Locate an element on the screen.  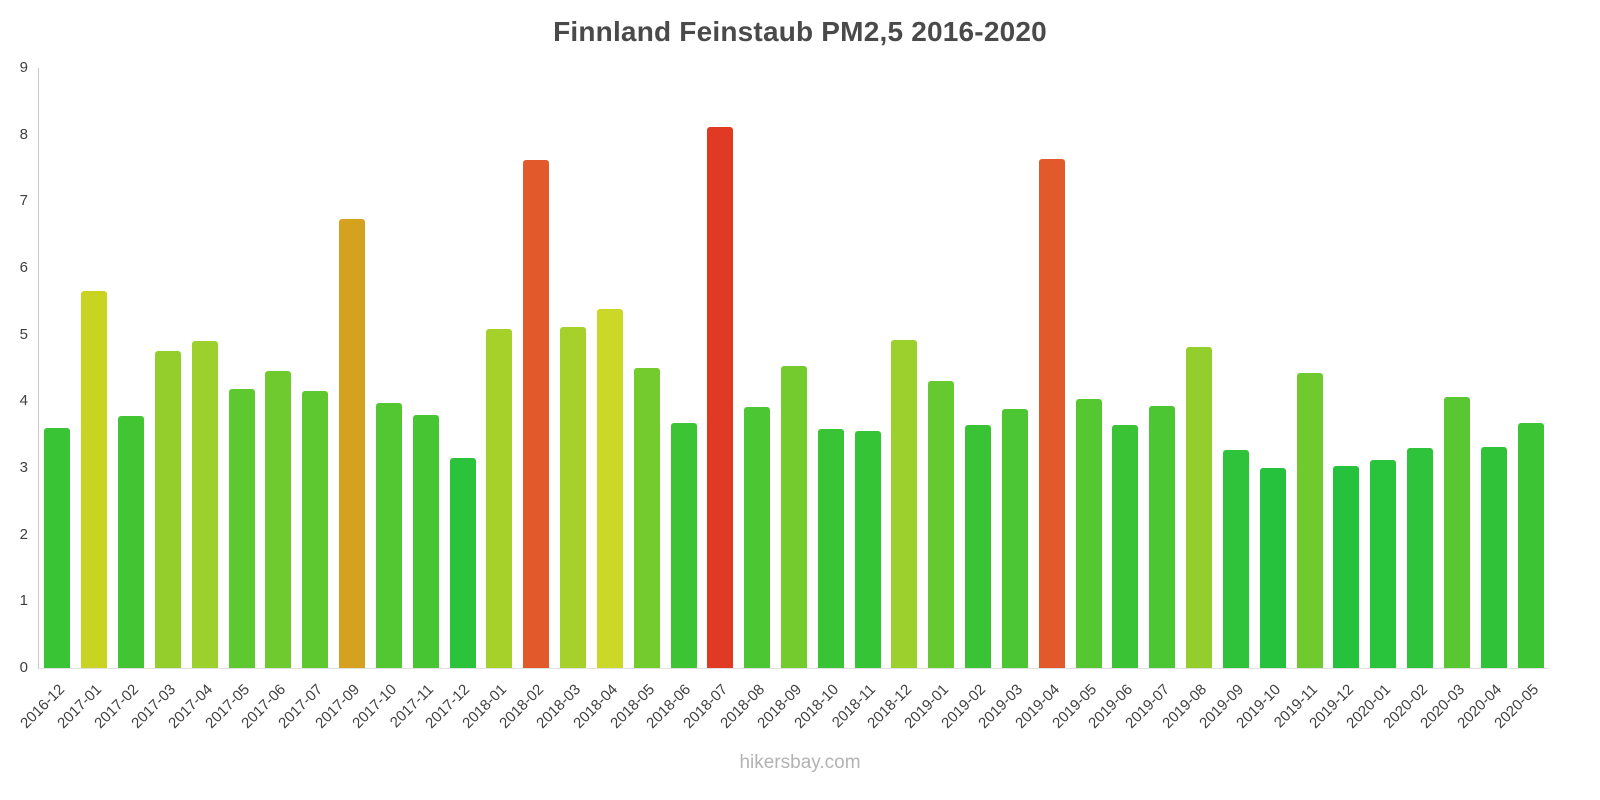
y-axis-label: 4 is located at coordinates (23, 401).